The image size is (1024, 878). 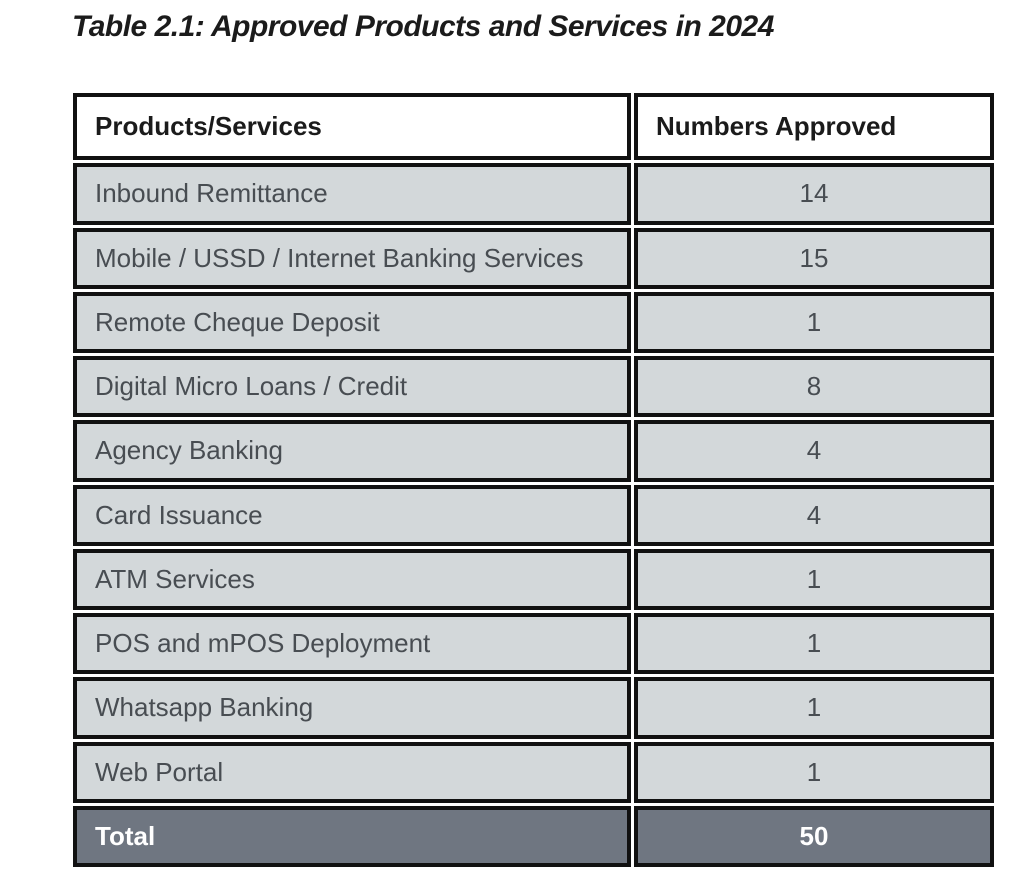 I want to click on table-row: Inbound Remittance 14, so click(x=533, y=194).